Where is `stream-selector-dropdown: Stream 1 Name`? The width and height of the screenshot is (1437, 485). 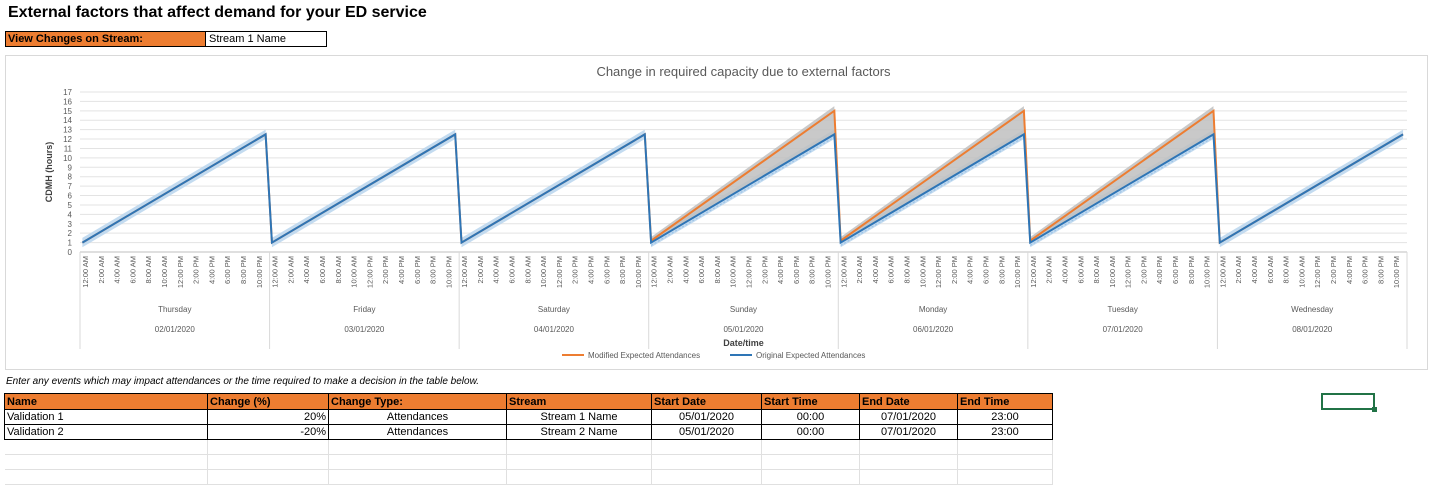 stream-selector-dropdown: Stream 1 Name is located at coordinates (266, 39).